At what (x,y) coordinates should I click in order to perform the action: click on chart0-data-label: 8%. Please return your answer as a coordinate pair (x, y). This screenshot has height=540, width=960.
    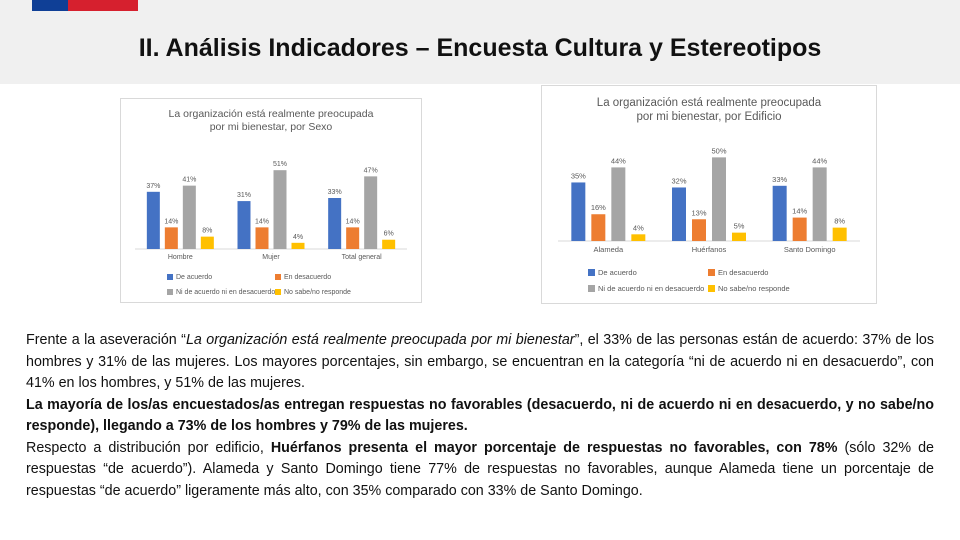
    Looking at the image, I should click on (207, 231).